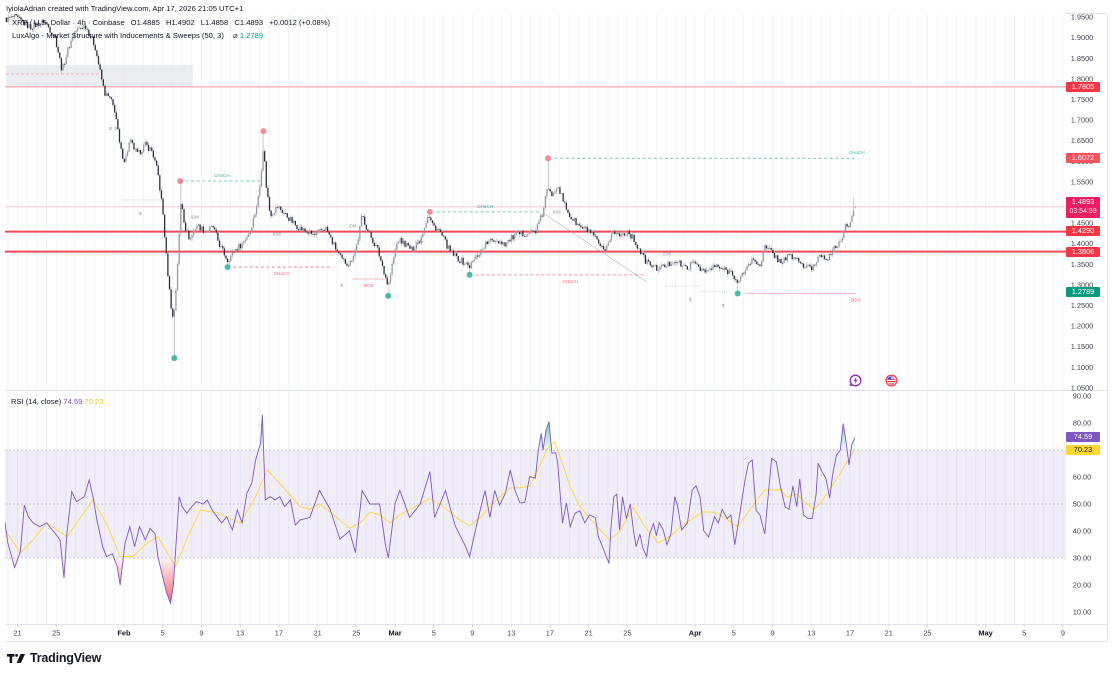 The image size is (1113, 675). Describe the element at coordinates (430, 504) in the screenshot. I see `rsi-ma-line` at that location.